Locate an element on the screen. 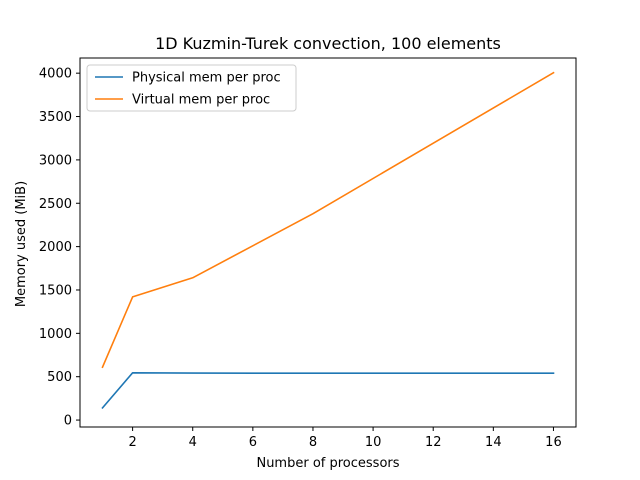  y-tick-label: 2500 is located at coordinates (55, 204).